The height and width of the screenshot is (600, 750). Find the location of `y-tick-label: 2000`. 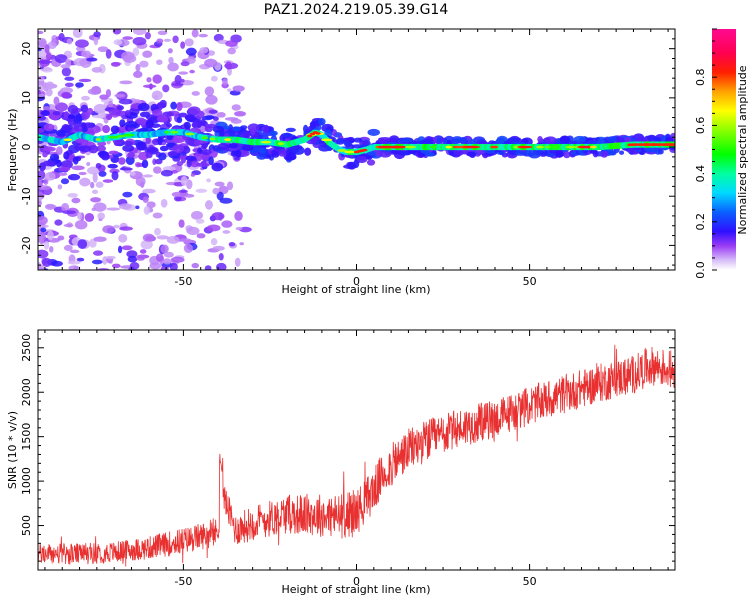

y-tick-label: 2000 is located at coordinates (26, 392).